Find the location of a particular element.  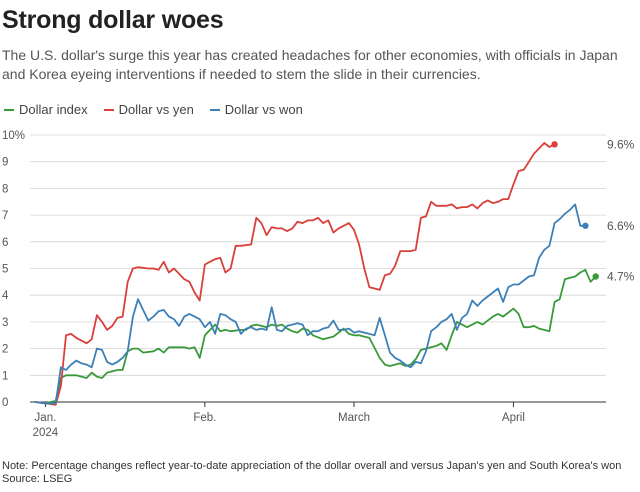

y-tick-label-1: 1 is located at coordinates (5, 376).